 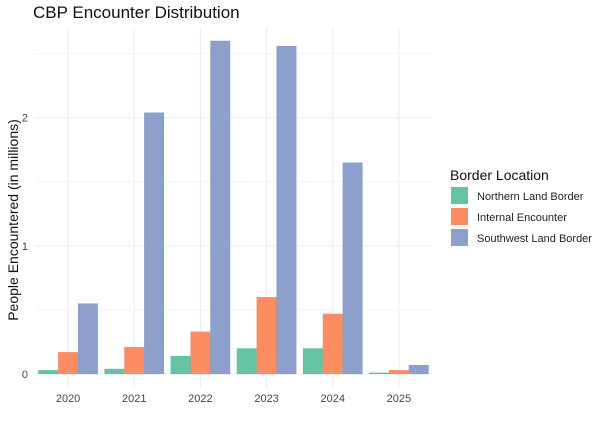 What do you see at coordinates (266, 399) in the screenshot?
I see `x-tick-label: 2023` at bounding box center [266, 399].